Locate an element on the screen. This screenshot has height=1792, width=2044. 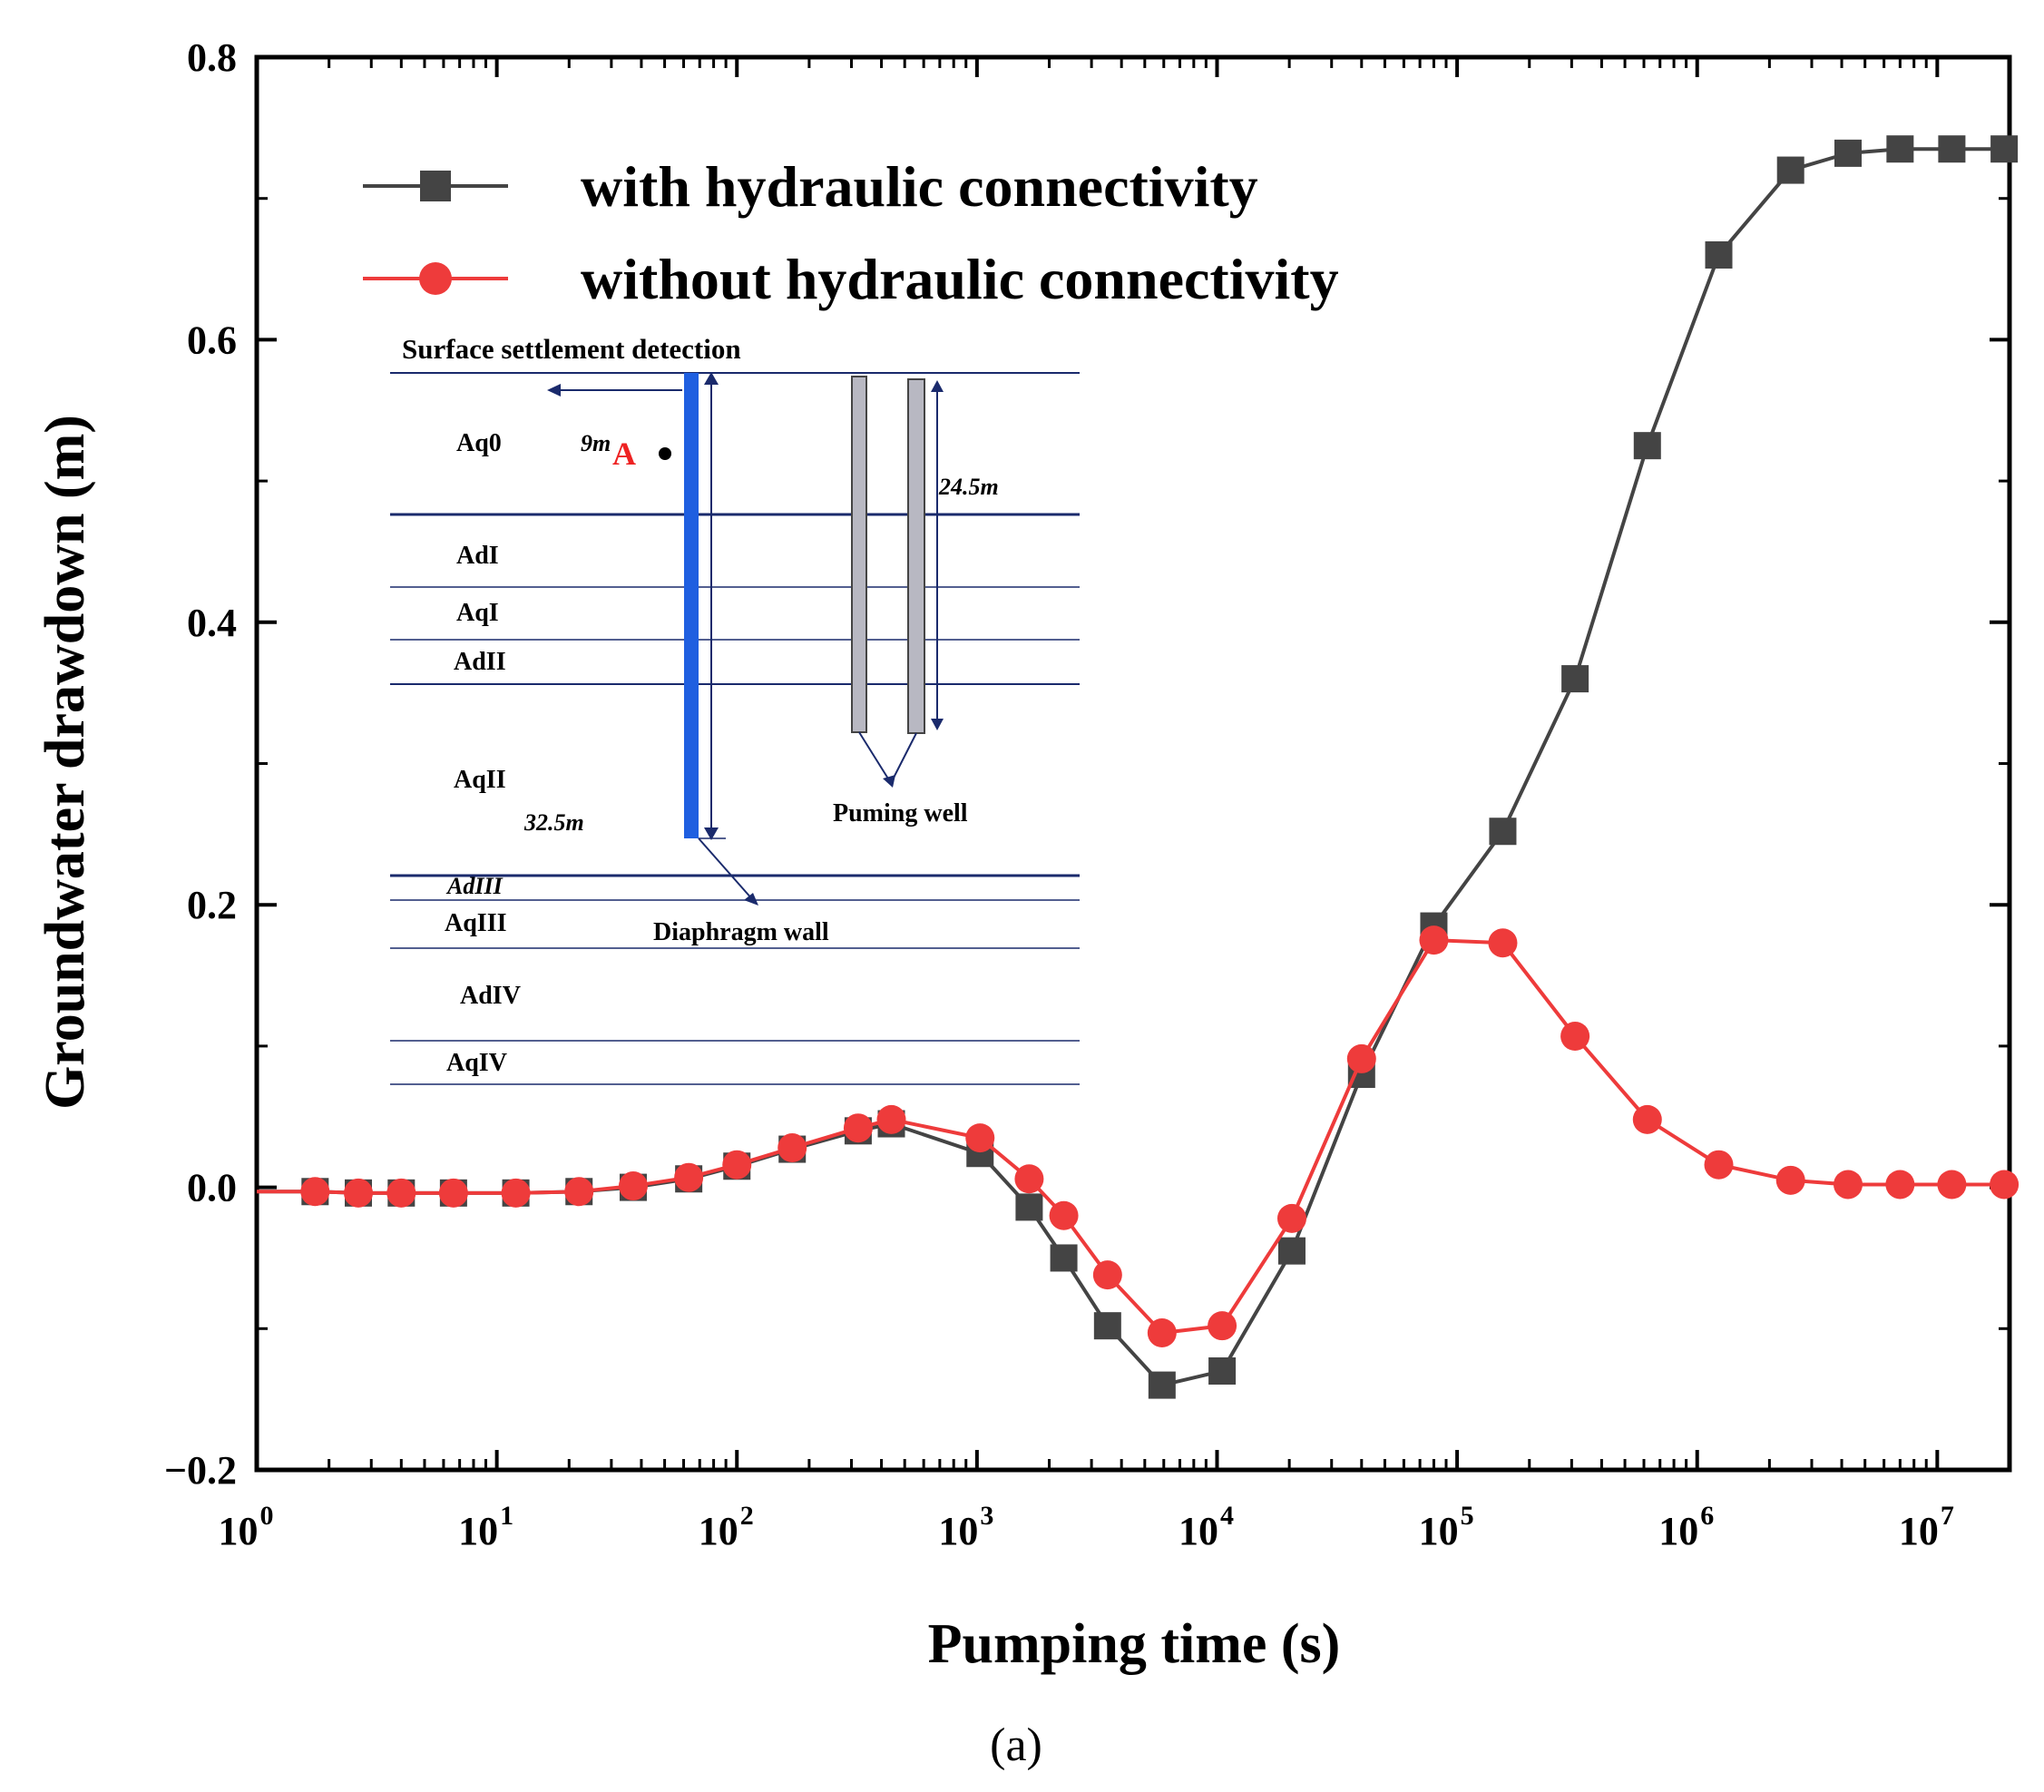
wall-leader-line is located at coordinates (726, 869).